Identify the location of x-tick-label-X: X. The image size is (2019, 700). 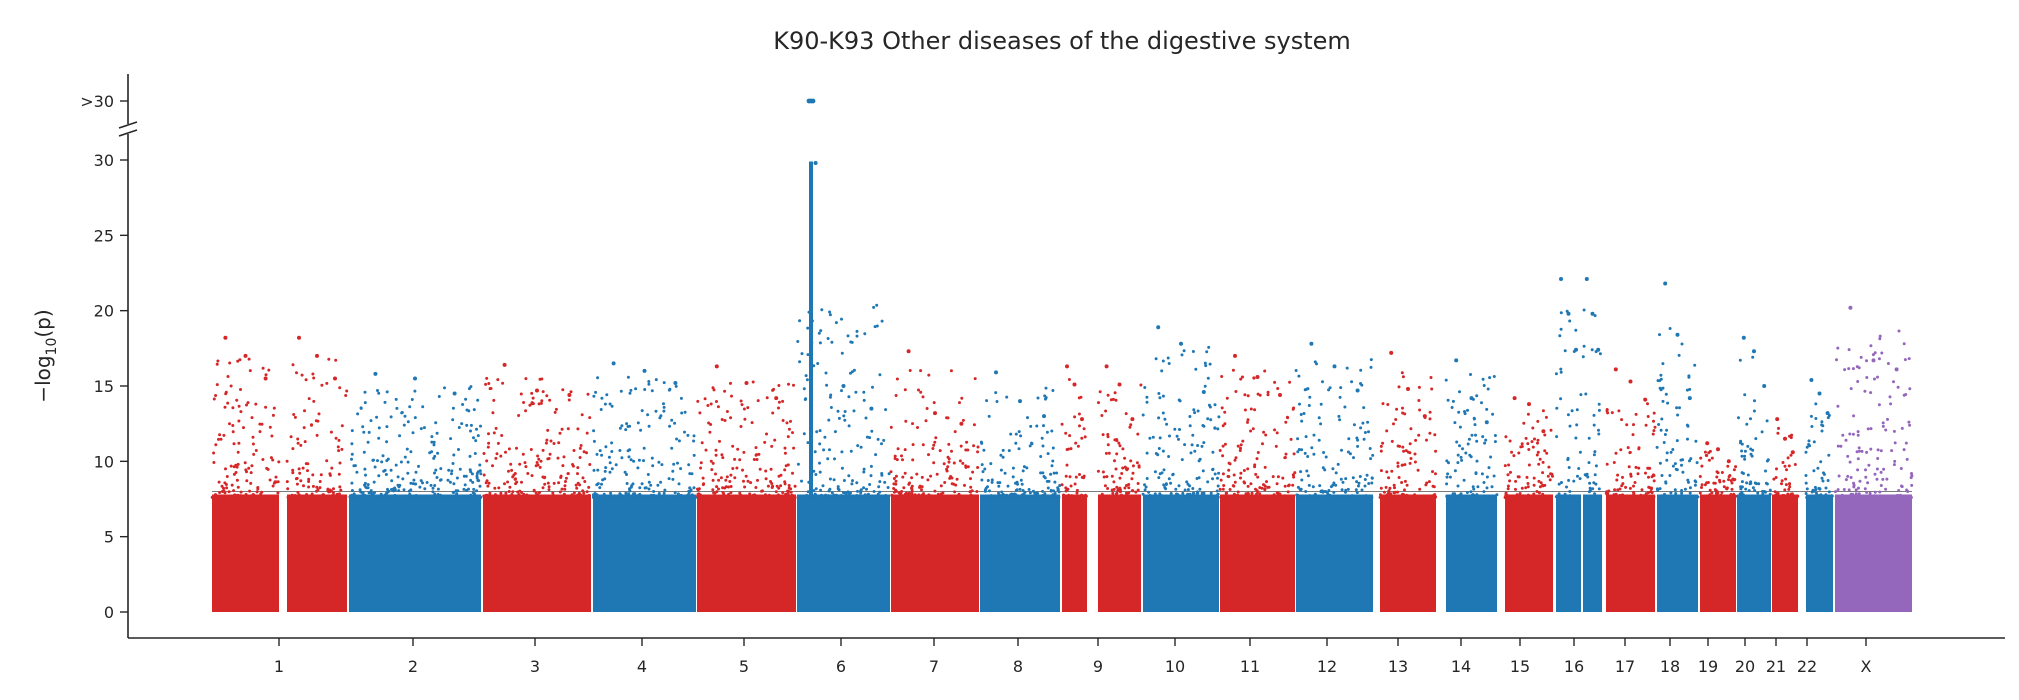
(1866, 666).